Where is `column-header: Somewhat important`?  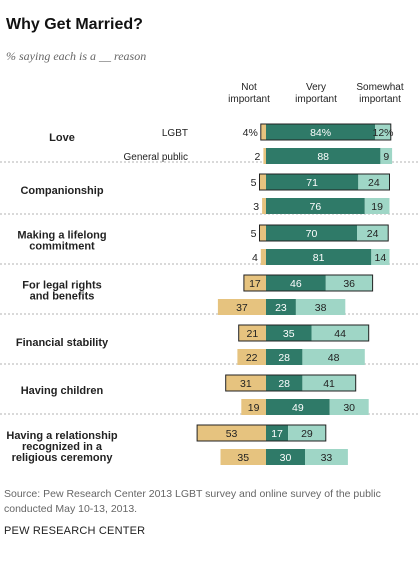 column-header: Somewhat important is located at coordinates (379, 93).